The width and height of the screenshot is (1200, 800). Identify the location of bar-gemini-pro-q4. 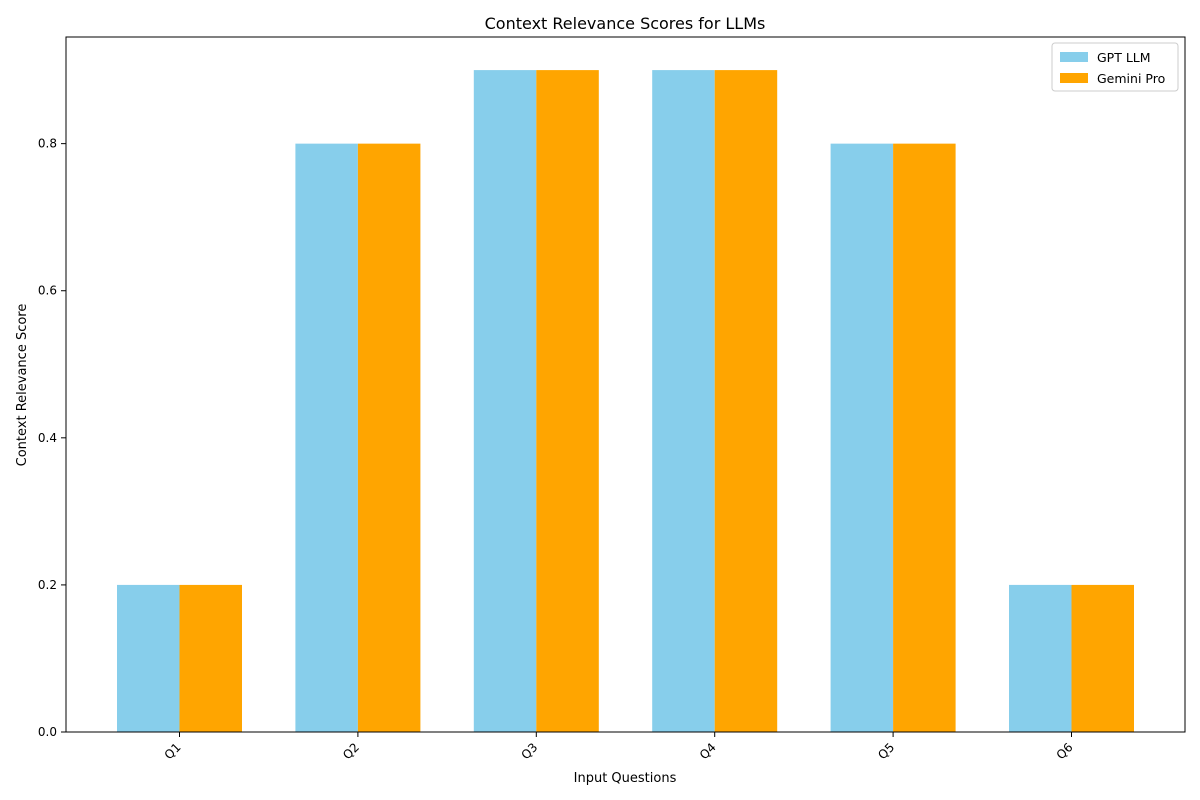
(746, 401).